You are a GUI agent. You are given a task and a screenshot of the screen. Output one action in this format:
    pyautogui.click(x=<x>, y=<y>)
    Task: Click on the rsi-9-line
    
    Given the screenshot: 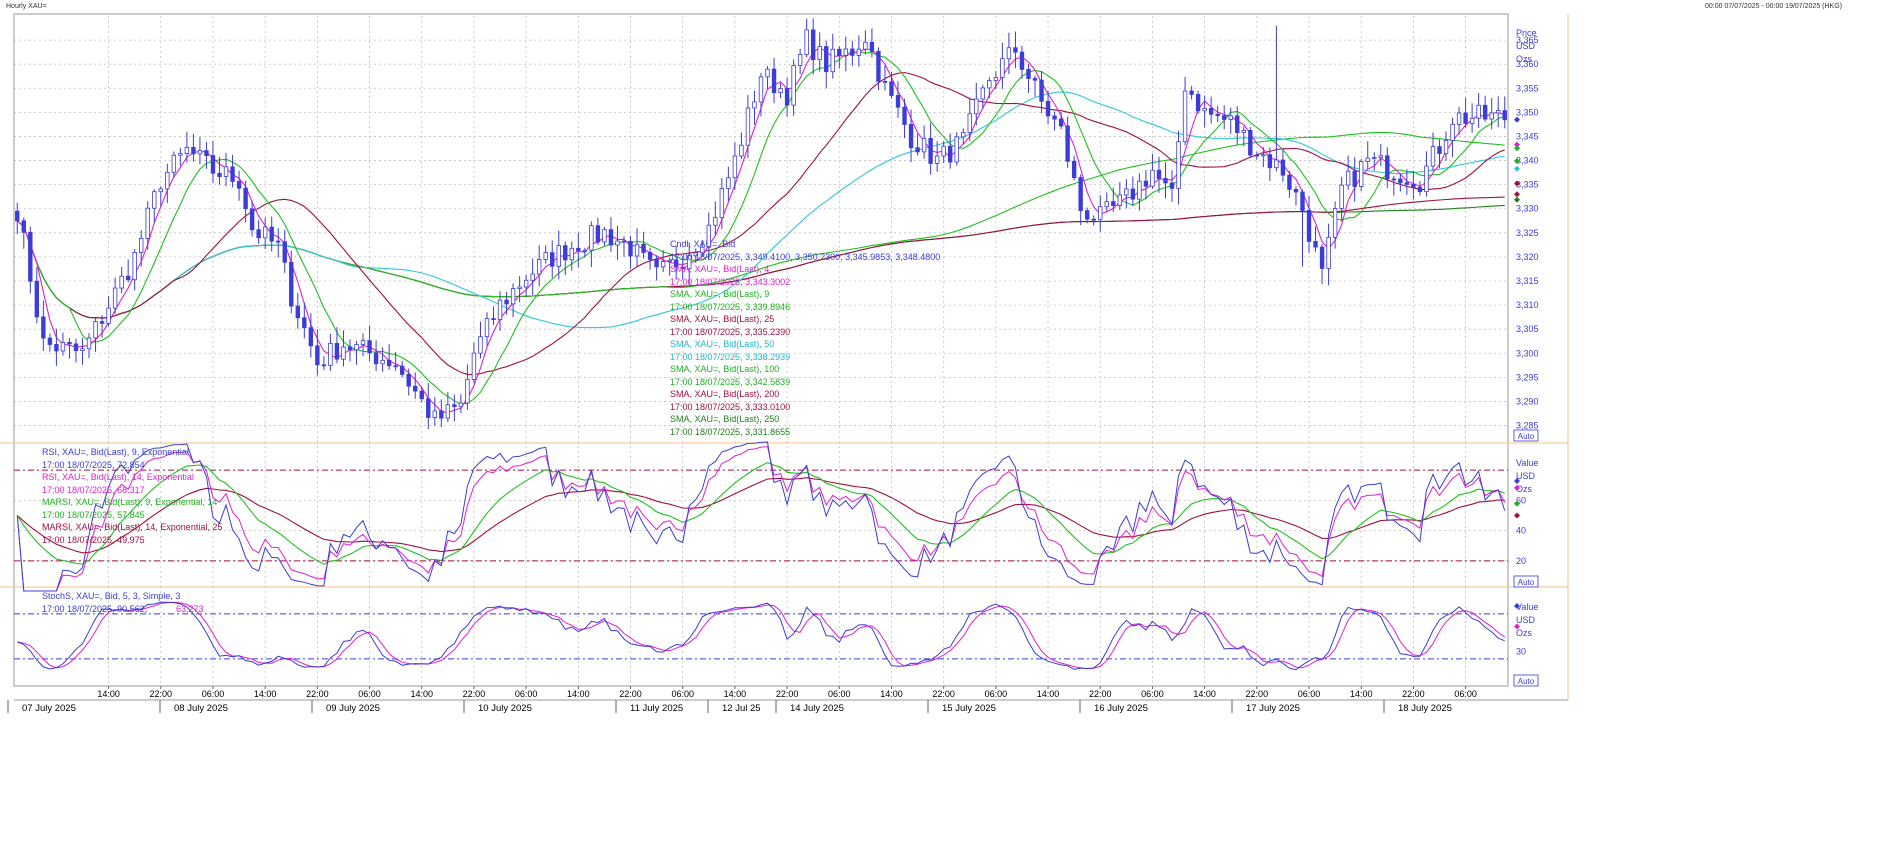 What is the action you would take?
    pyautogui.click(x=761, y=516)
    